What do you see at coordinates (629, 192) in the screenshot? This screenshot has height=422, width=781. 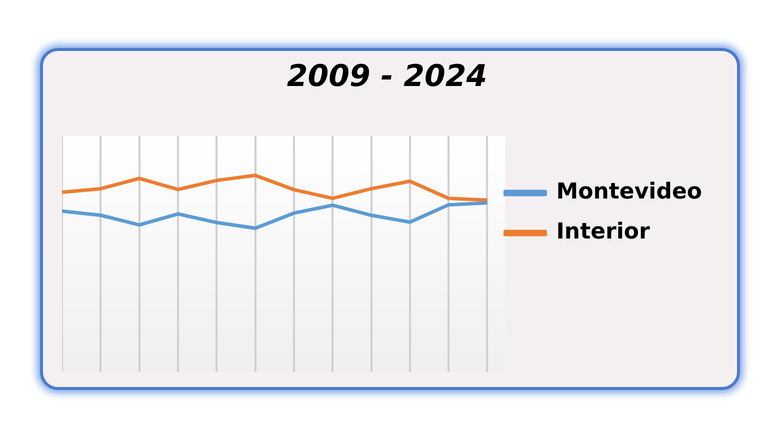 I see `legend-label: Montevideo` at bounding box center [629, 192].